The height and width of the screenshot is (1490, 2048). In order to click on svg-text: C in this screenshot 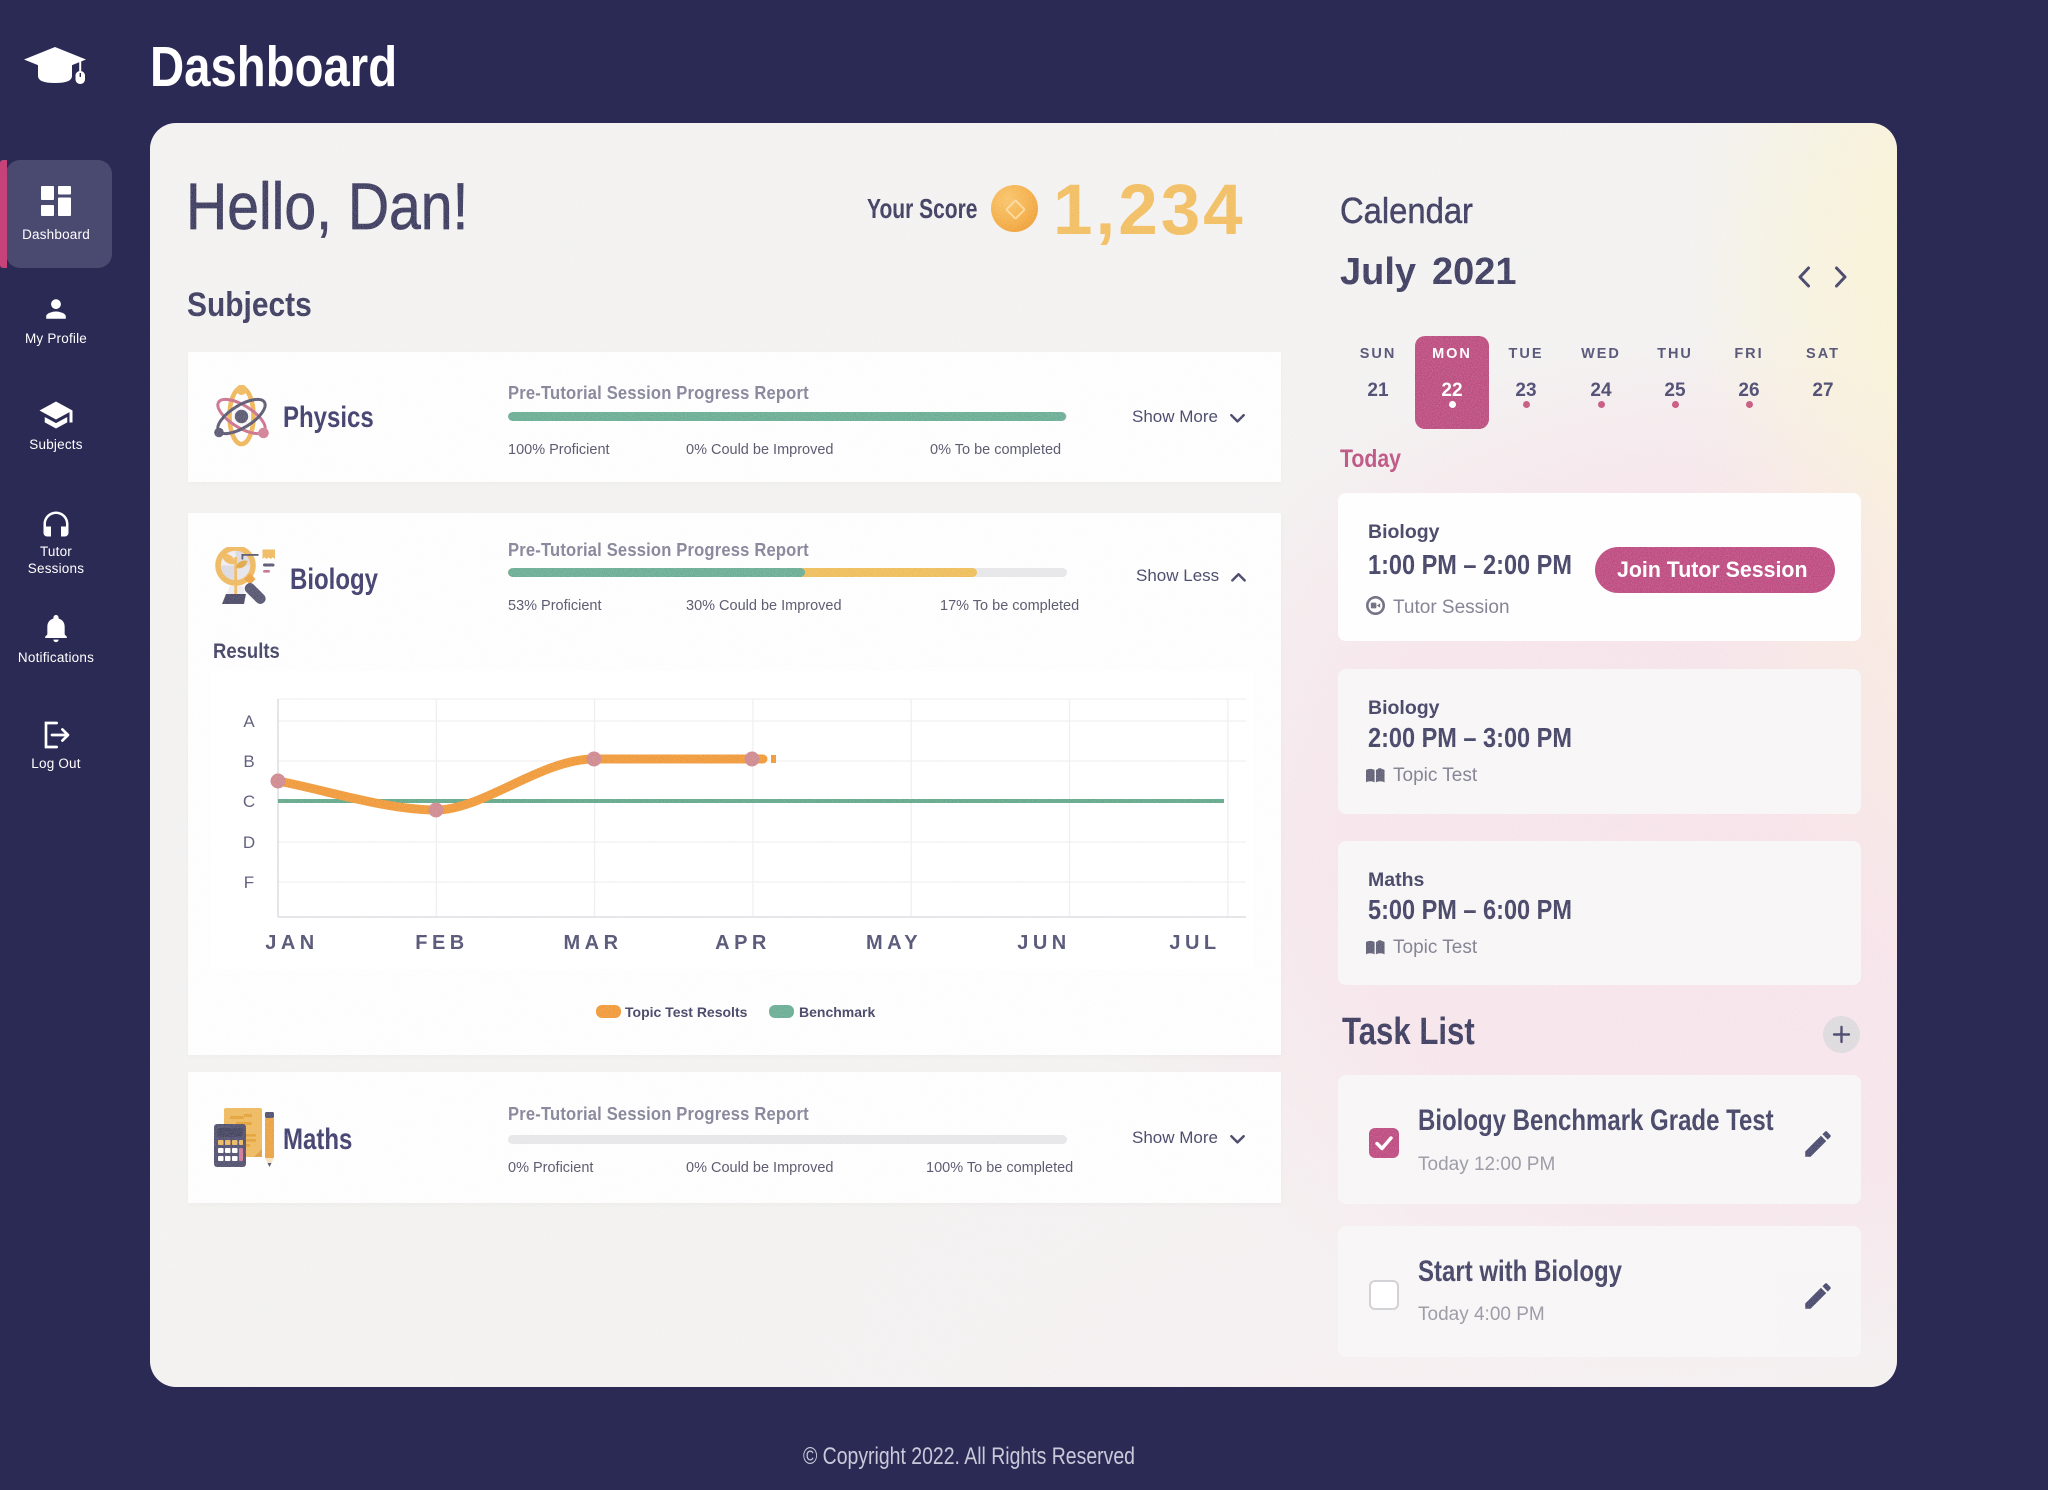, I will do `click(249, 801)`.